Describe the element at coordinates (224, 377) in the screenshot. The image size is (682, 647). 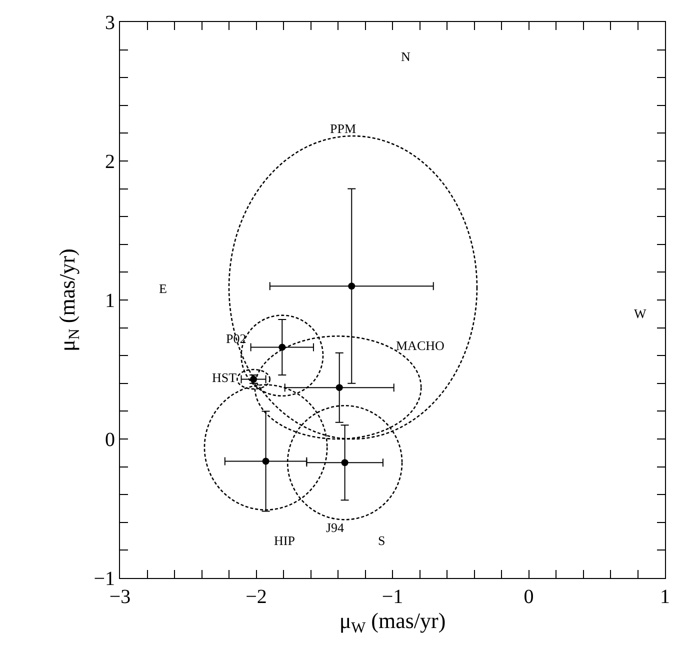
I see `annotation: HST` at that location.